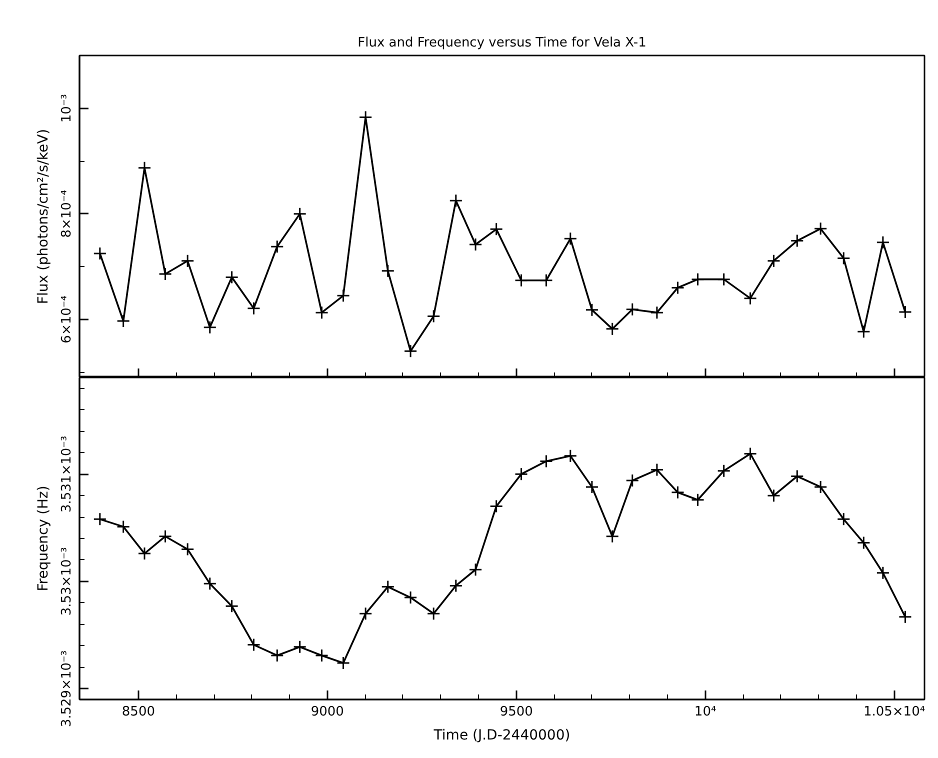  I want to click on y-axis-title: Frequency (Hz), so click(44, 539).